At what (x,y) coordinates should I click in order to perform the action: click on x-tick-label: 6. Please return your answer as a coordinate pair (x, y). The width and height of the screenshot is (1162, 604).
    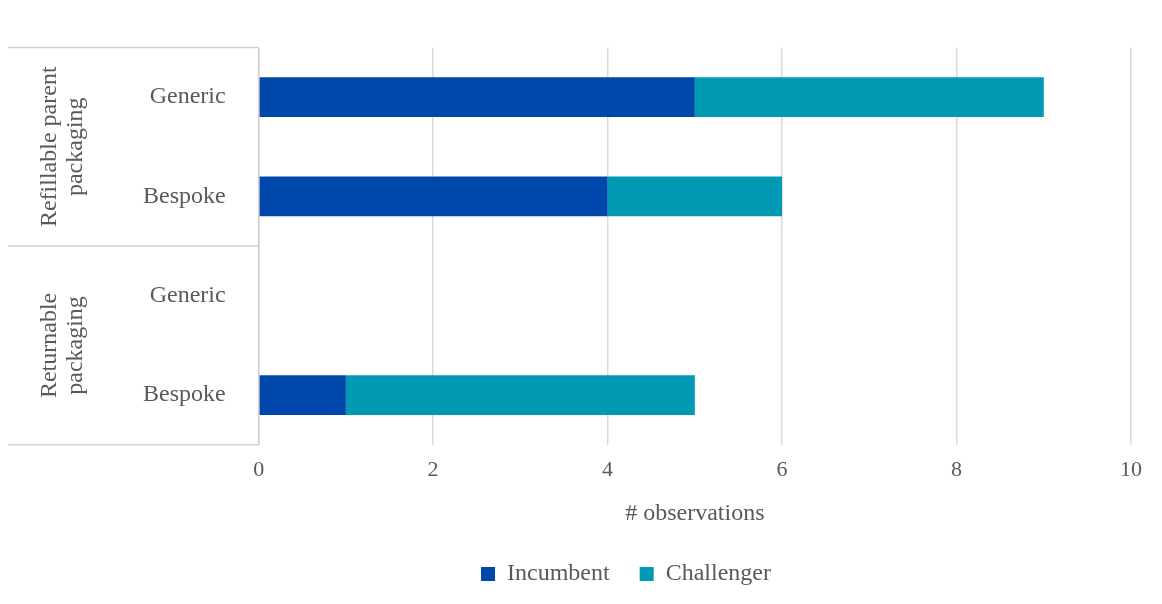
    Looking at the image, I should click on (782, 468).